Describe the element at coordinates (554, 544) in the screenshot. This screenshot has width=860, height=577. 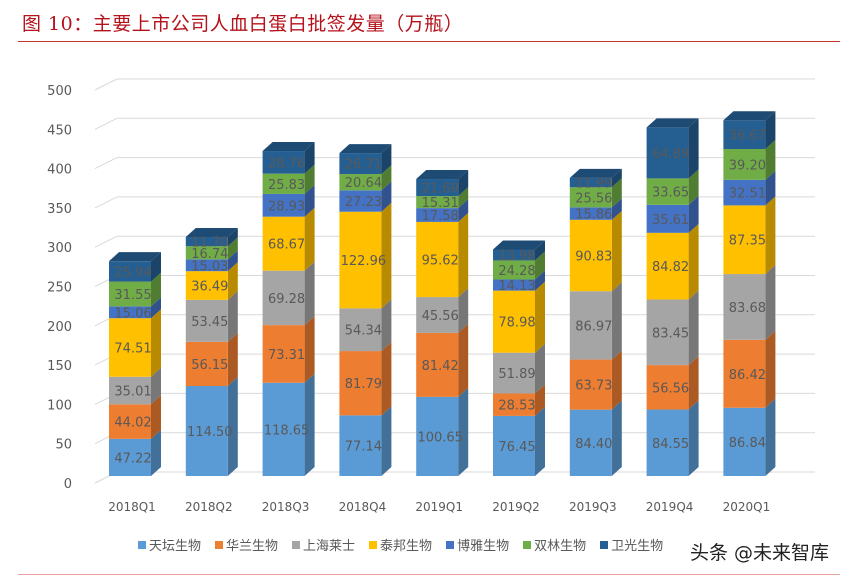
I see `legend-item: 双林生物` at that location.